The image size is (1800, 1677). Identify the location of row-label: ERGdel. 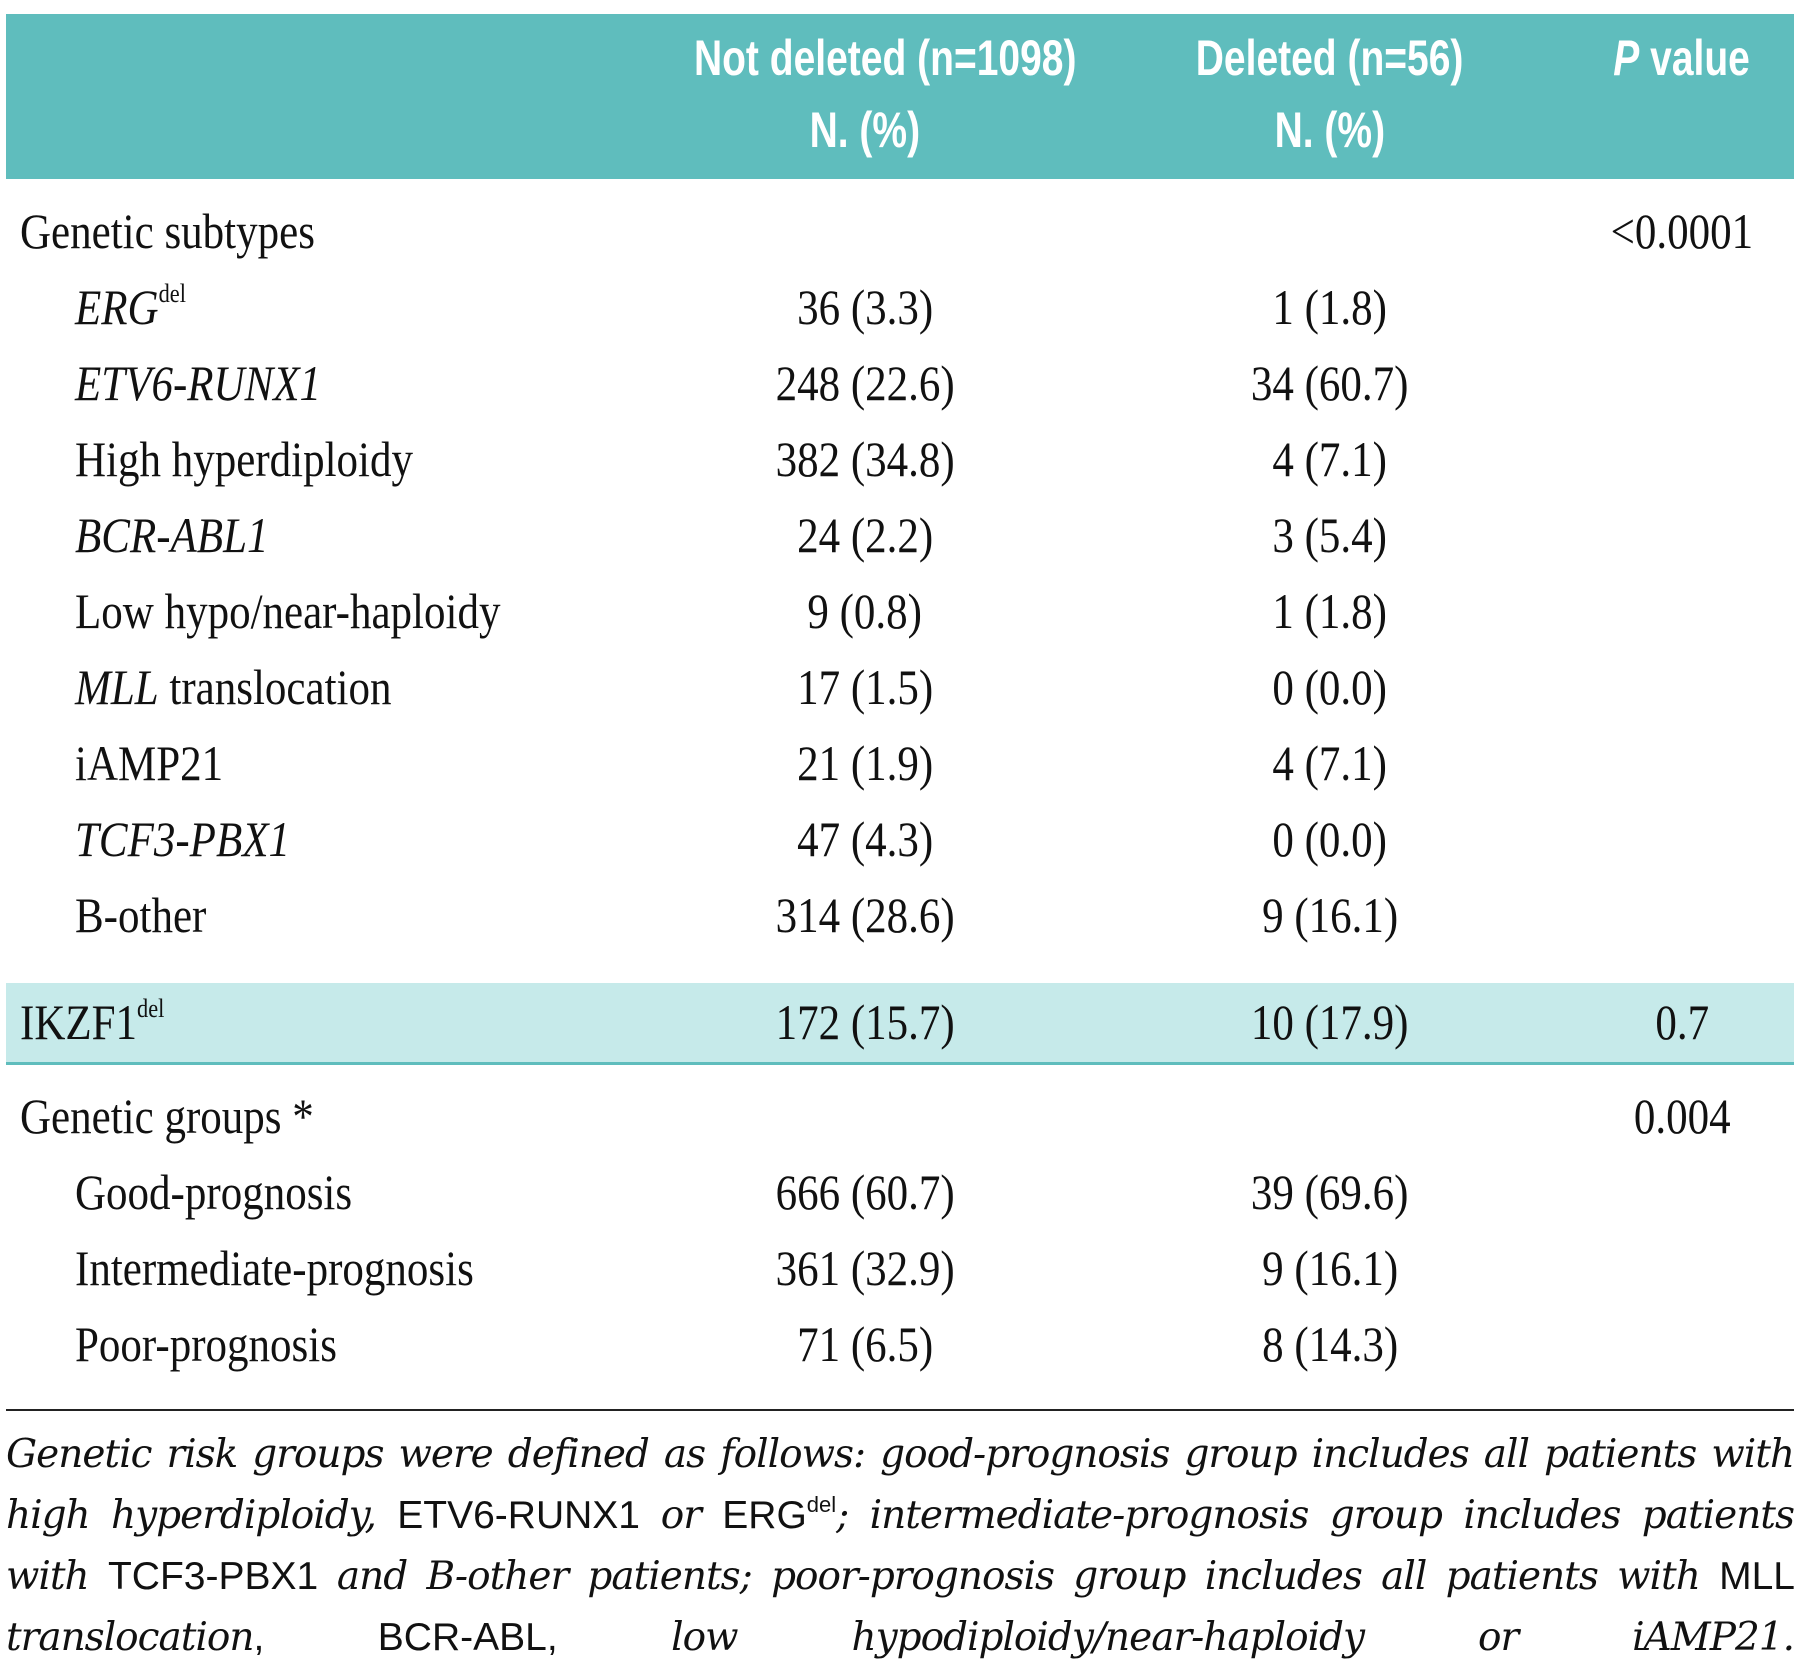
(139, 307).